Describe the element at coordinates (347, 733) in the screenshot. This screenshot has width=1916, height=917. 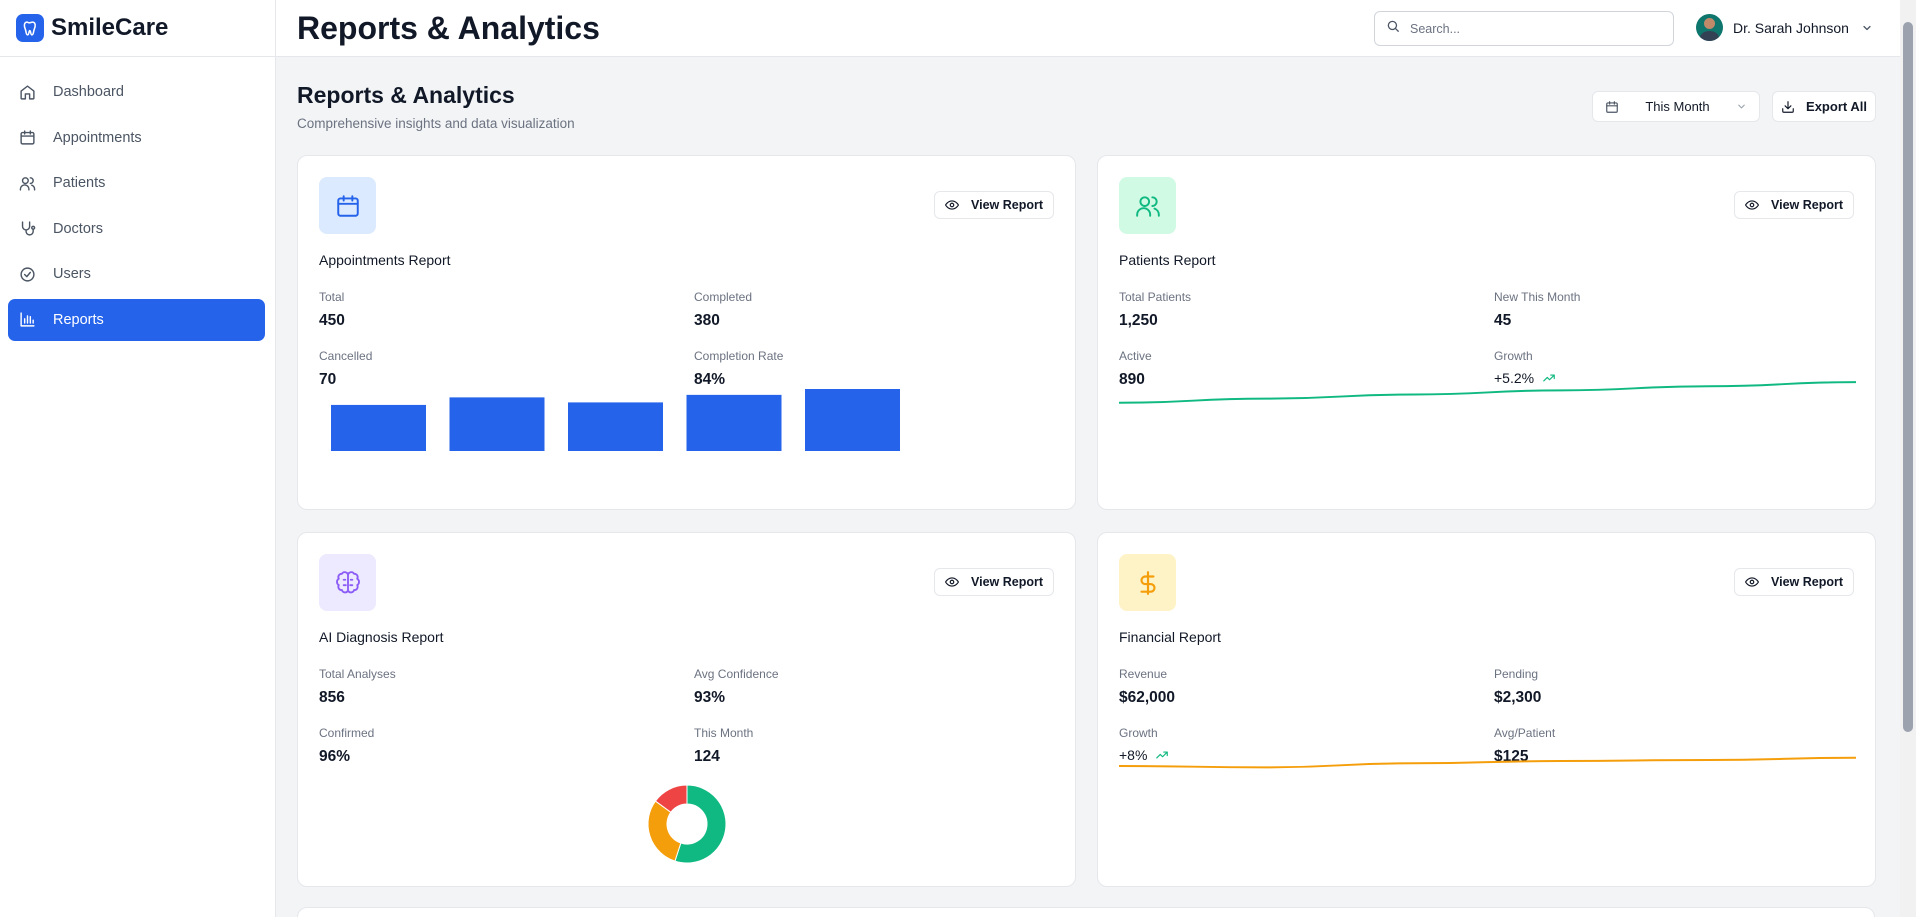
I see `stat-label: Confirmed` at that location.